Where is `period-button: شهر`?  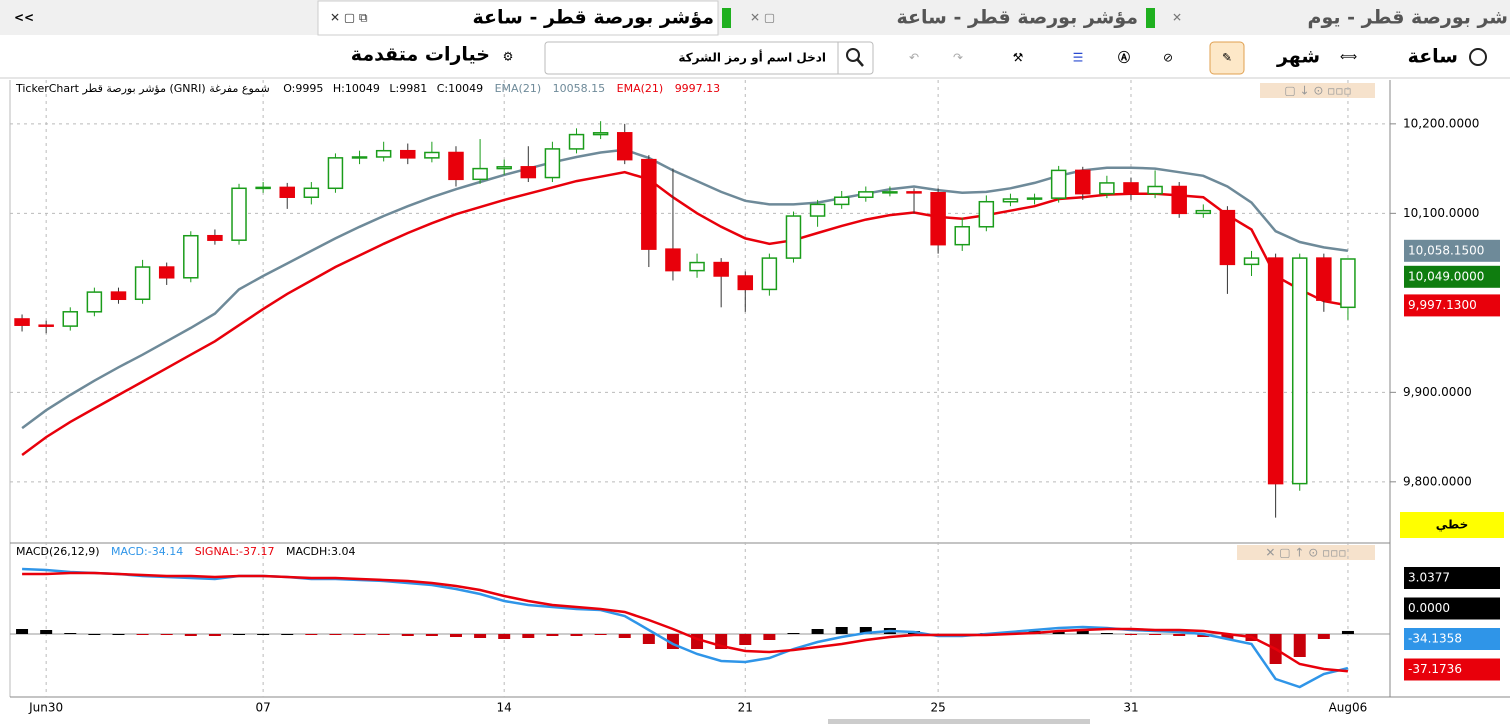 period-button: شهر is located at coordinates (1298, 57).